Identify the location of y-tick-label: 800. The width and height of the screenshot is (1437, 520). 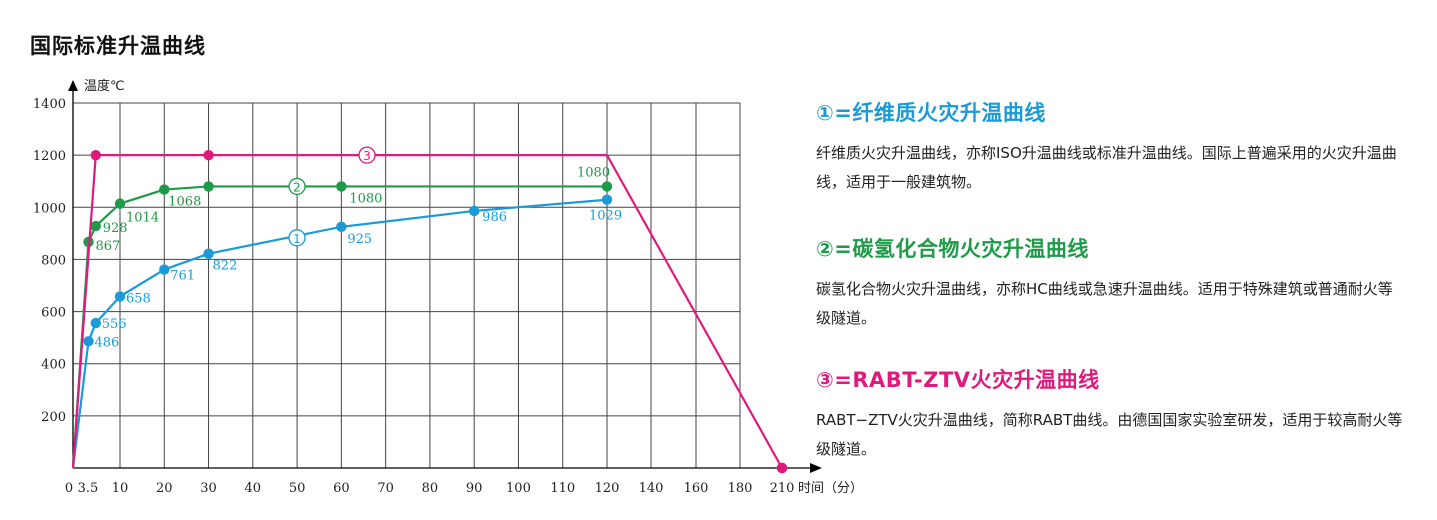
(53, 260).